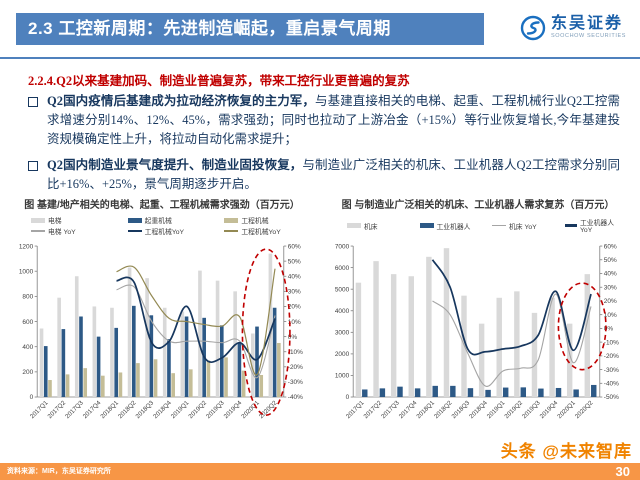  What do you see at coordinates (371, 227) in the screenshot?
I see `legend-label: 机床` at bounding box center [371, 227].